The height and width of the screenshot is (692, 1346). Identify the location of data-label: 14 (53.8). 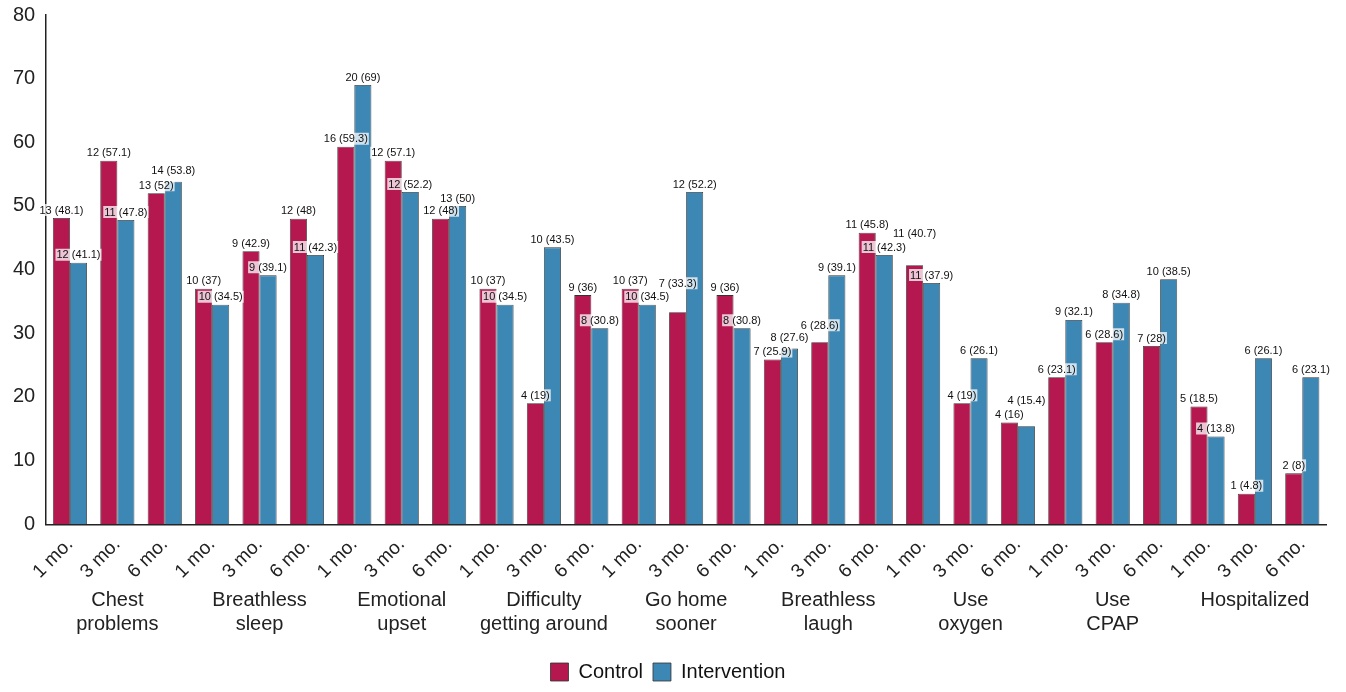
(173, 170).